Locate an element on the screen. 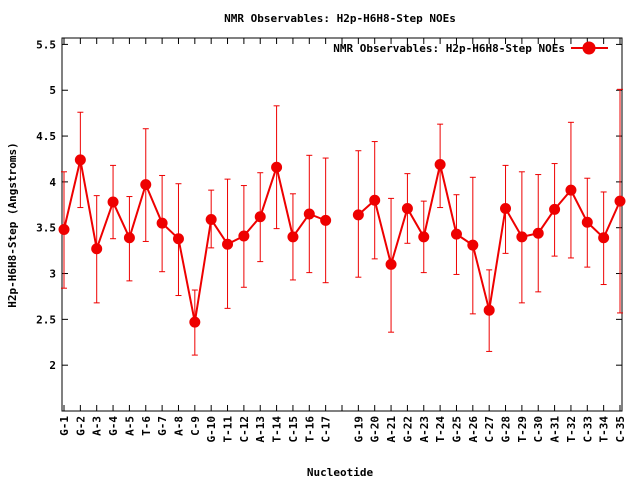  x-tick-label: C-9 is located at coordinates (195, 426).